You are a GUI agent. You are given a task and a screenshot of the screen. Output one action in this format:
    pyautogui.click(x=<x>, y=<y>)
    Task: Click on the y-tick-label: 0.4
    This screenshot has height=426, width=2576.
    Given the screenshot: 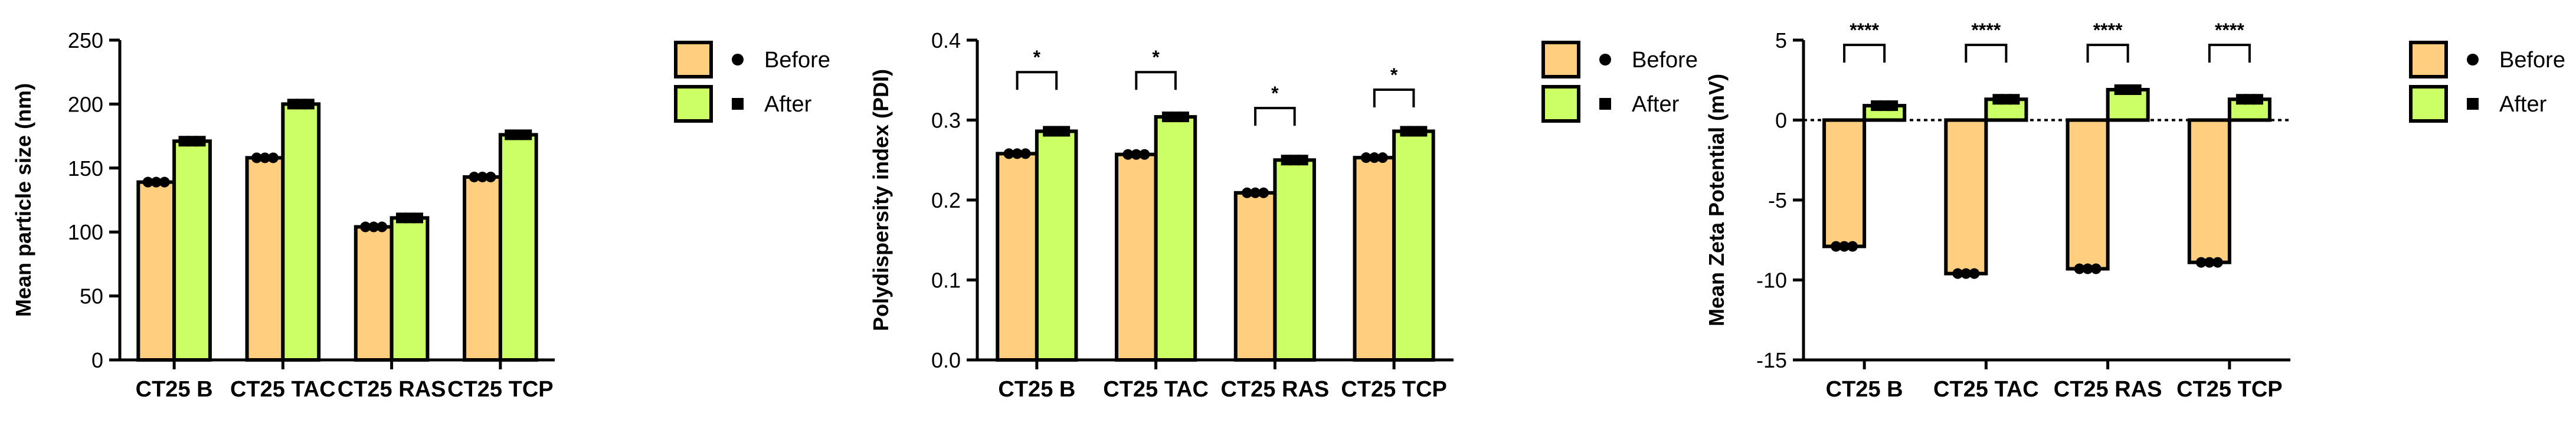 What is the action you would take?
    pyautogui.click(x=946, y=41)
    